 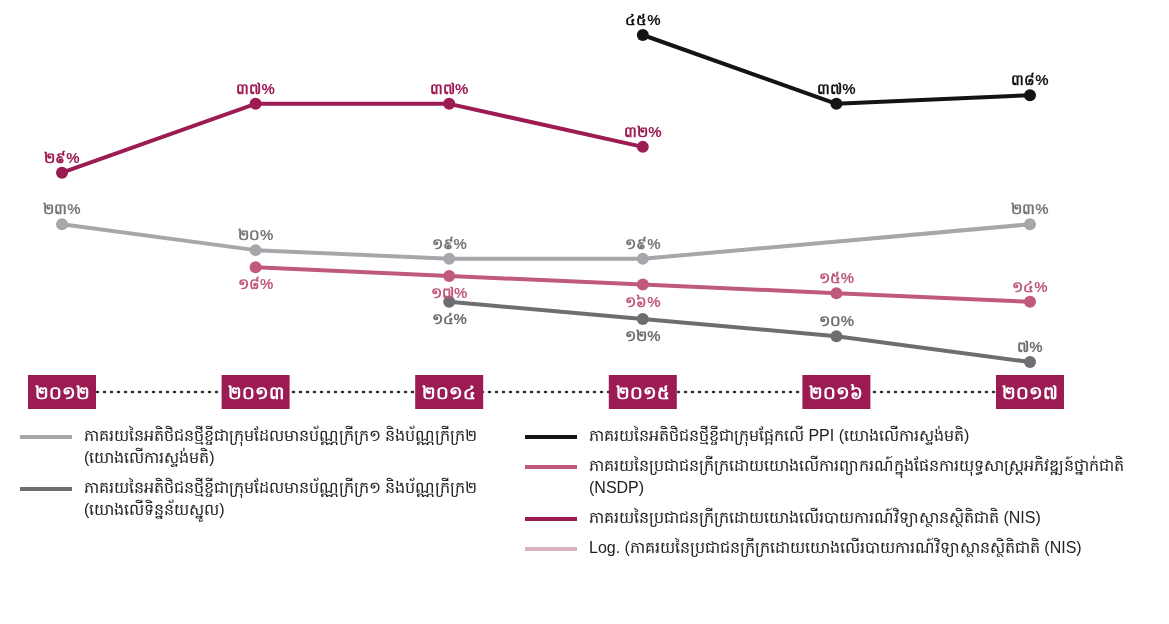 I want to click on legend-label: ភាគរយនៃអតិថិជនថ្មីខ្ចីជាក្រុមដែលមានប័ណ្ណក្រីក្រ១ និងប័ណ្ណក្រីក្រ២ (យោងលើទិន្នន័យស្នូល), so click(x=281, y=499).